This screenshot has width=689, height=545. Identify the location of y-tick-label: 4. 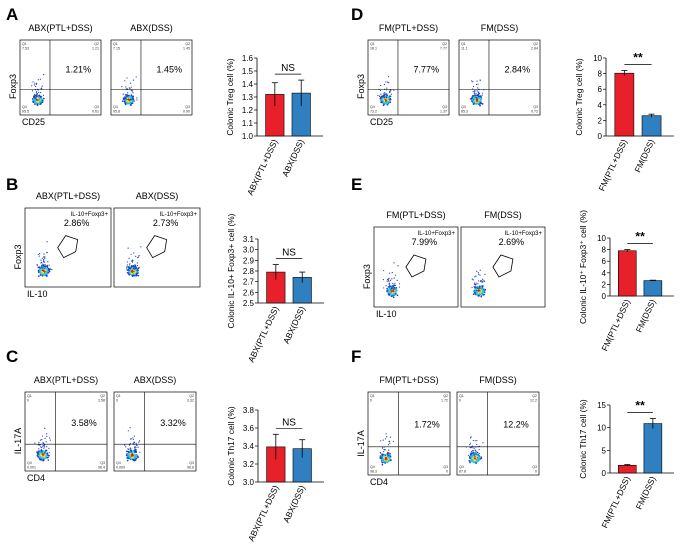
(600, 105).